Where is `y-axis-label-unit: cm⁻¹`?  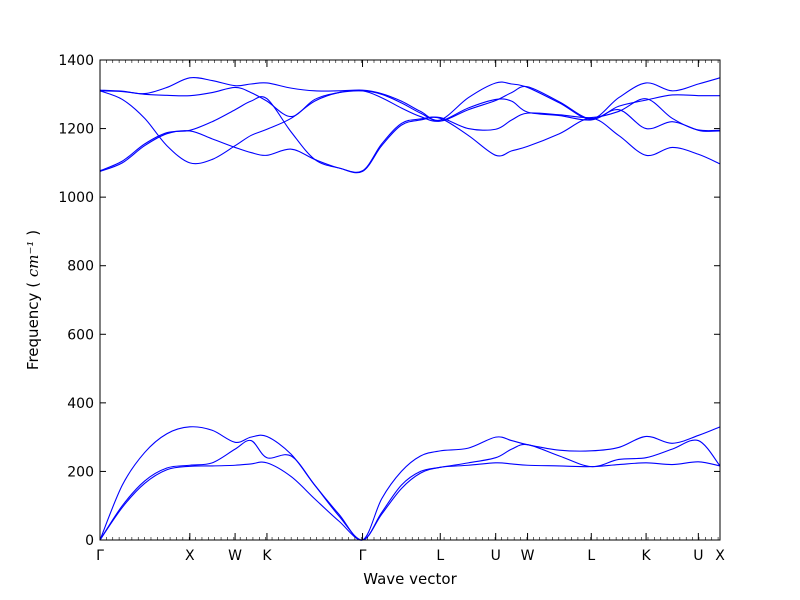 y-axis-label-unit: cm⁻¹ is located at coordinates (33, 259).